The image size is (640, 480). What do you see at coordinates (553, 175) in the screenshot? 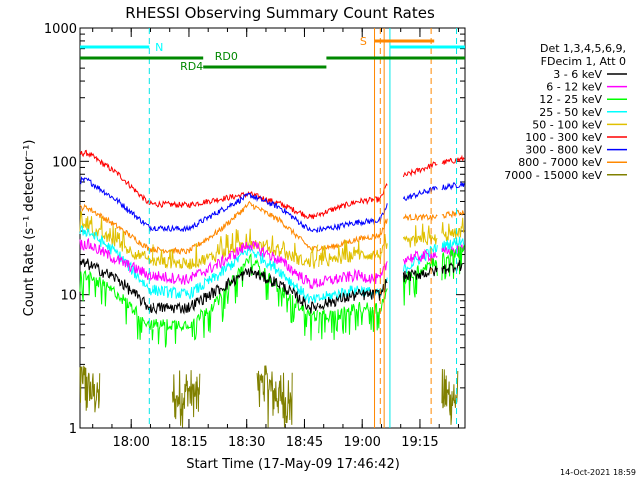
I see `legend-entry-label: 7000 - 15000 keV` at bounding box center [553, 175].